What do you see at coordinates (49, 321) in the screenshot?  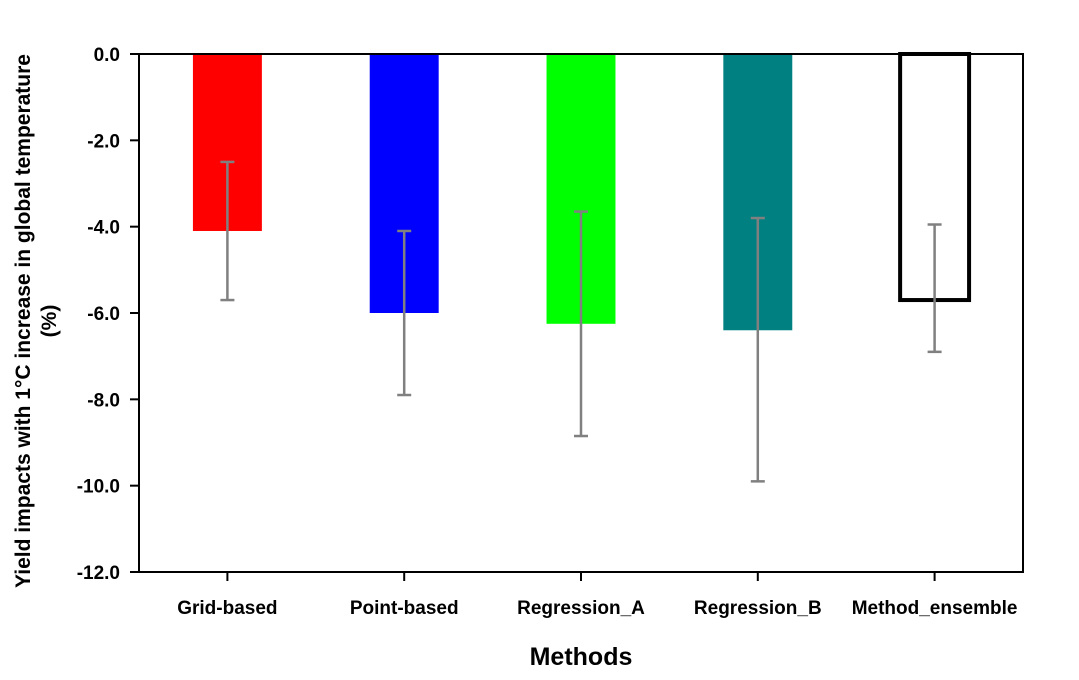 I see `y-axis-unit: (%)` at bounding box center [49, 321].